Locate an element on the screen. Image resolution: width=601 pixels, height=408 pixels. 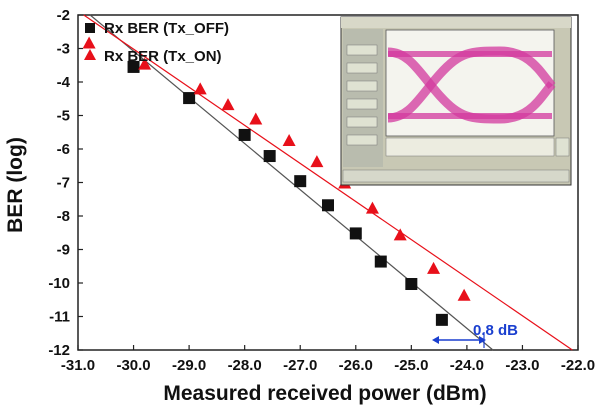
inset-measure-panel is located at coordinates (470, 147).